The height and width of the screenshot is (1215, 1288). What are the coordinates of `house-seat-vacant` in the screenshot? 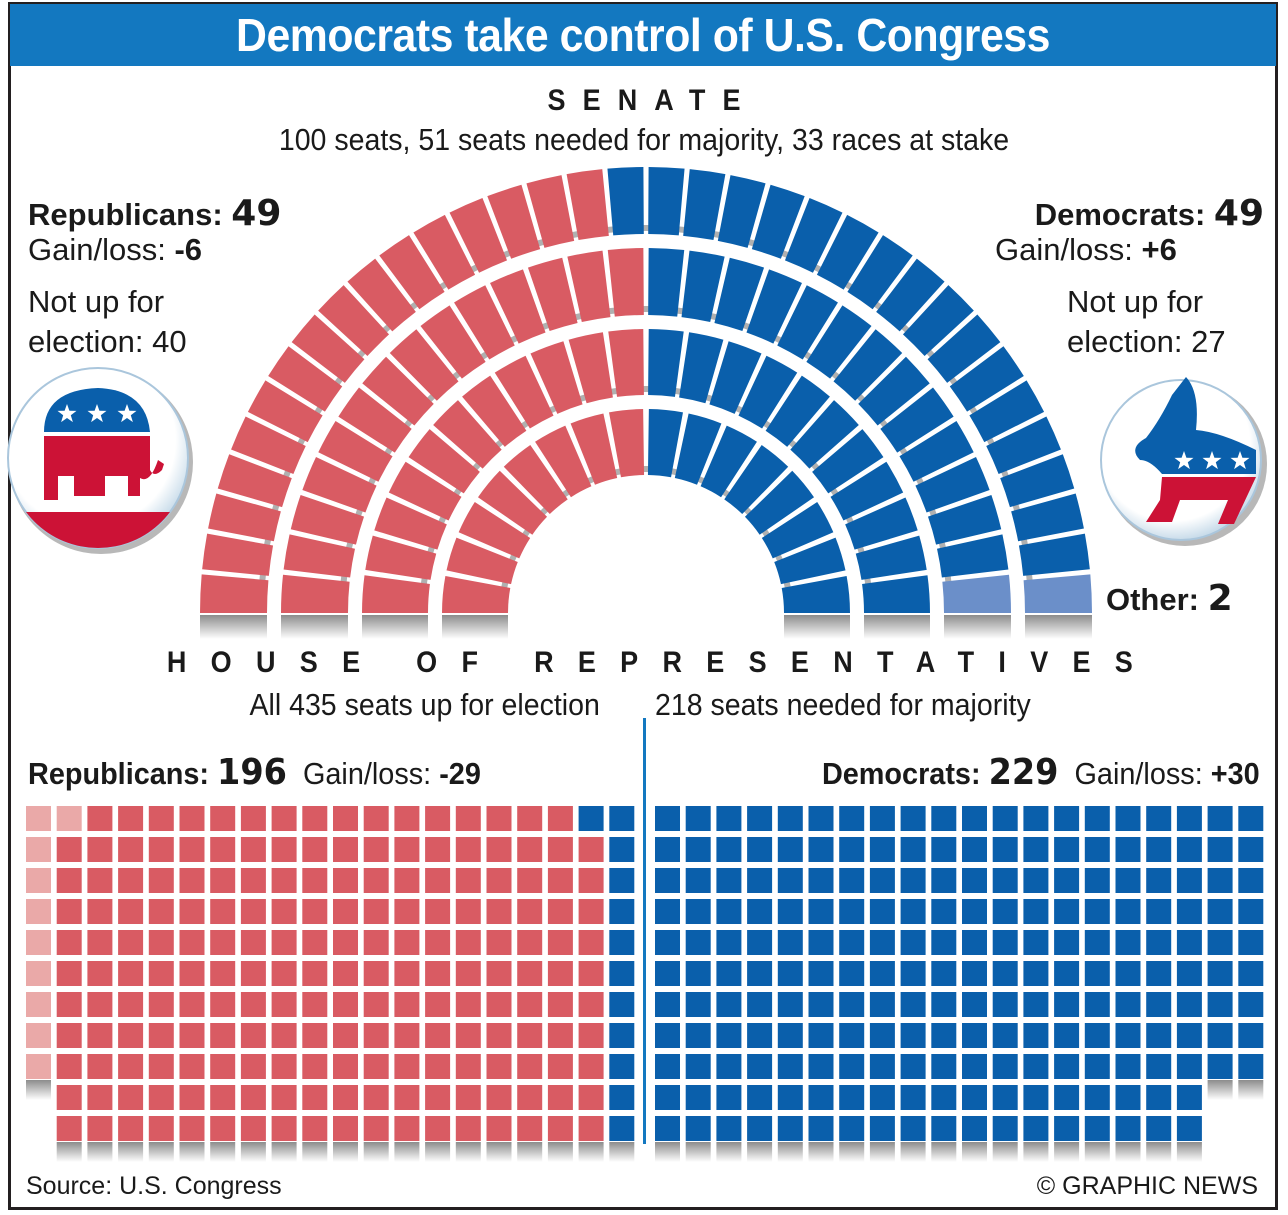 It's located at (38, 1066).